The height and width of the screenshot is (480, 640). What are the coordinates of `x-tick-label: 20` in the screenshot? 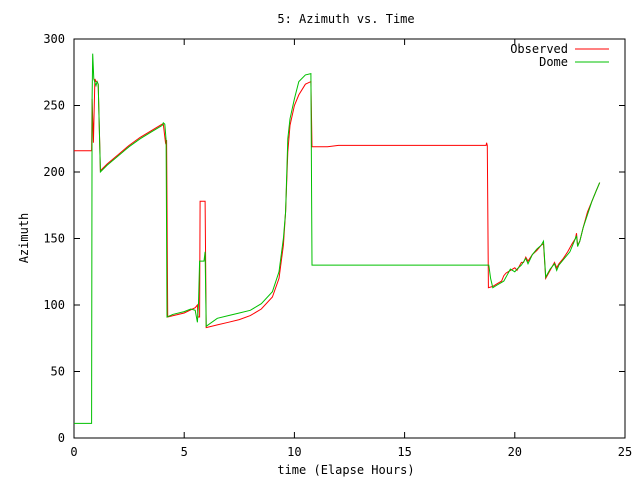 It's located at (515, 452).